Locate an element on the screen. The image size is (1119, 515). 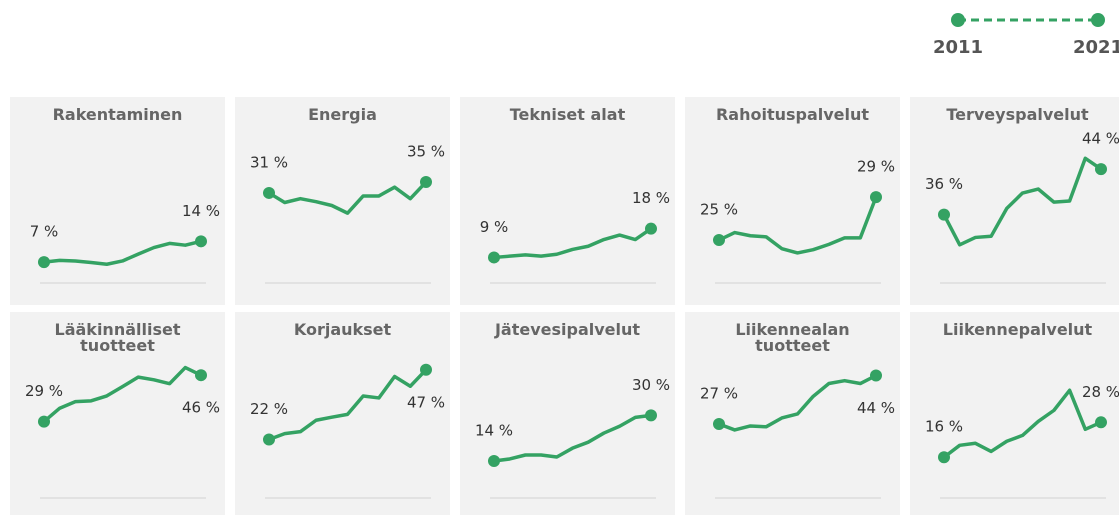
panel-chart: 31 % 35 % is located at coordinates (347, 213).